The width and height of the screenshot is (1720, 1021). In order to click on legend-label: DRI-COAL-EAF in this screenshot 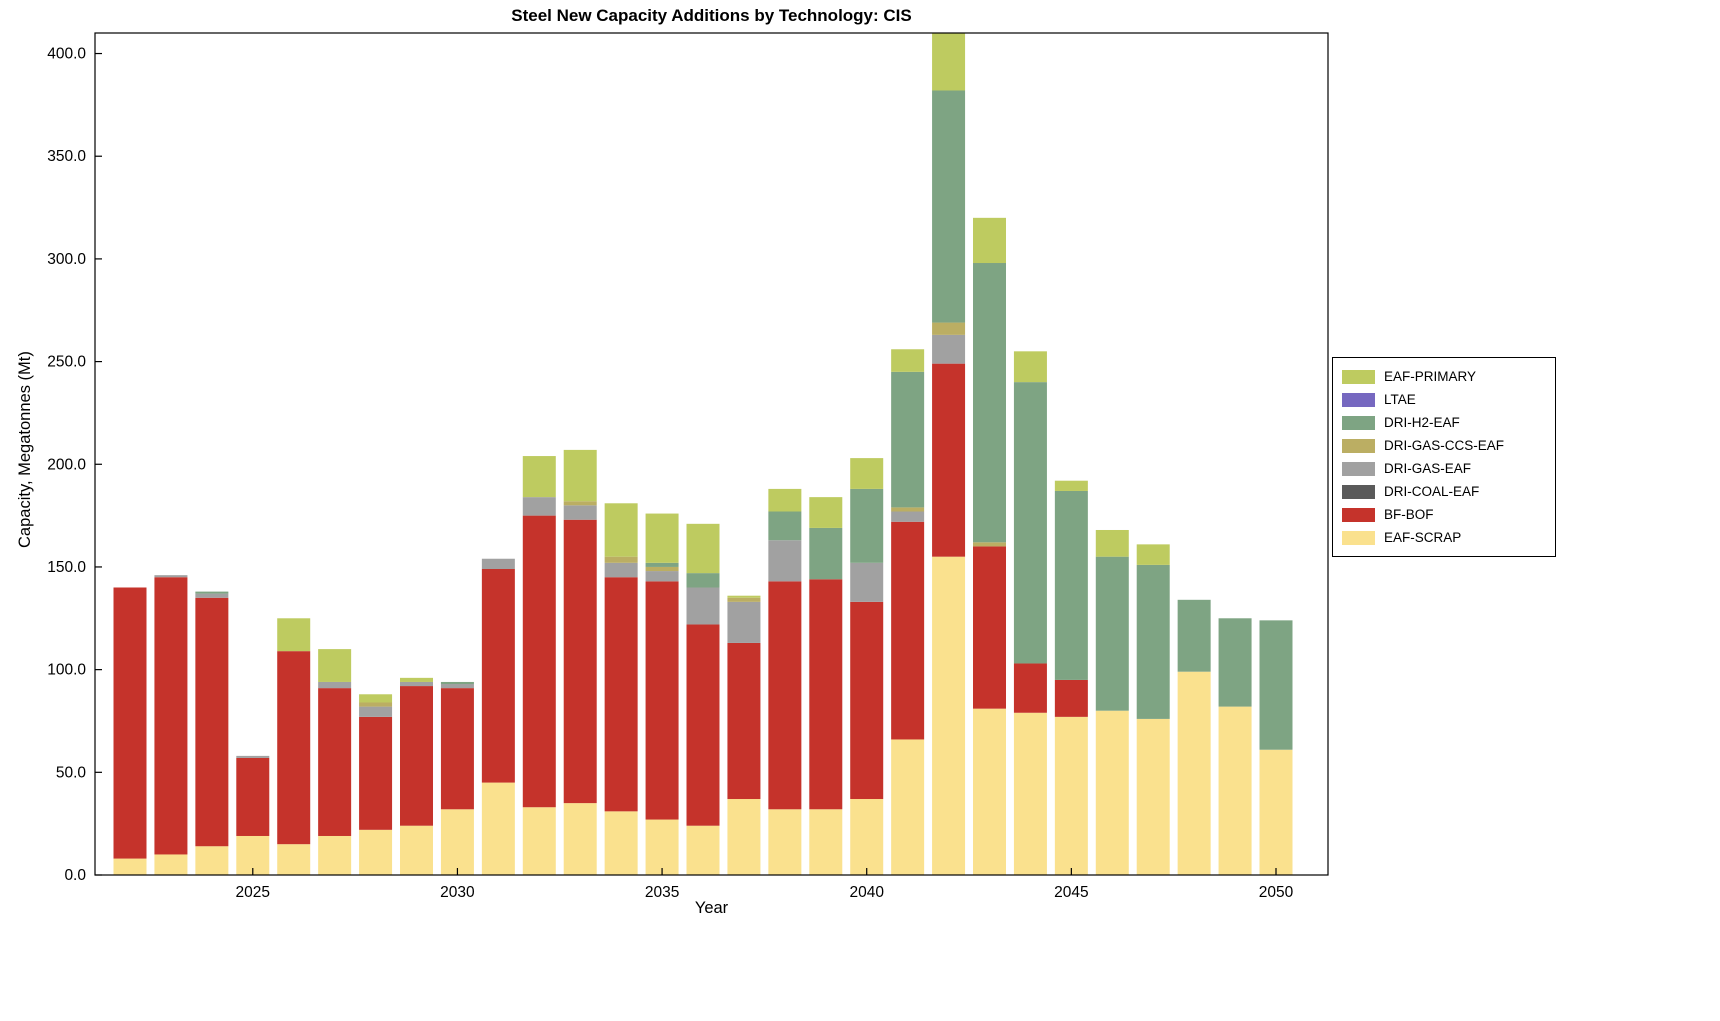, I will do `click(1432, 491)`.